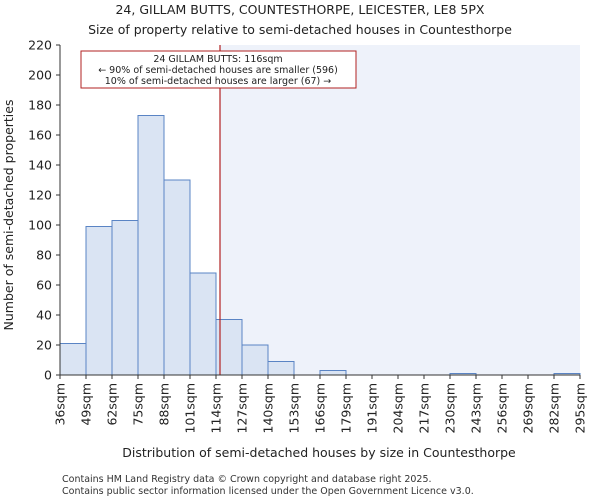 The image size is (600, 500). What do you see at coordinates (40, 75) in the screenshot?
I see `y-tick-label: 200` at bounding box center [40, 75].